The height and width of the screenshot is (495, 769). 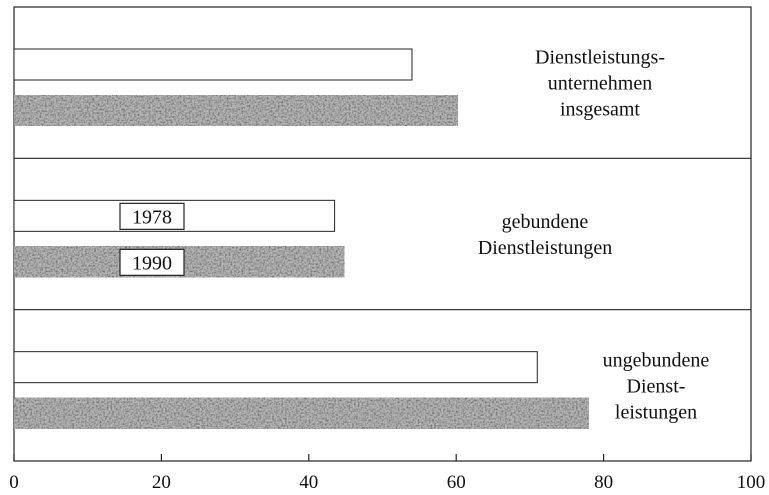 I want to click on legend-label-1990: 1990, so click(x=152, y=263).